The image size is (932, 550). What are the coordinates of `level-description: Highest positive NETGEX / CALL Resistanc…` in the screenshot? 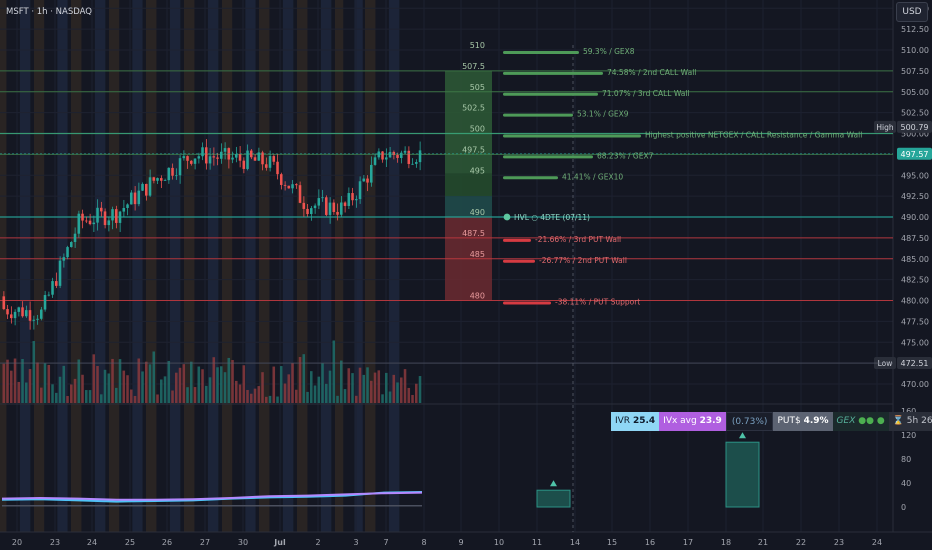 It's located at (753, 135).